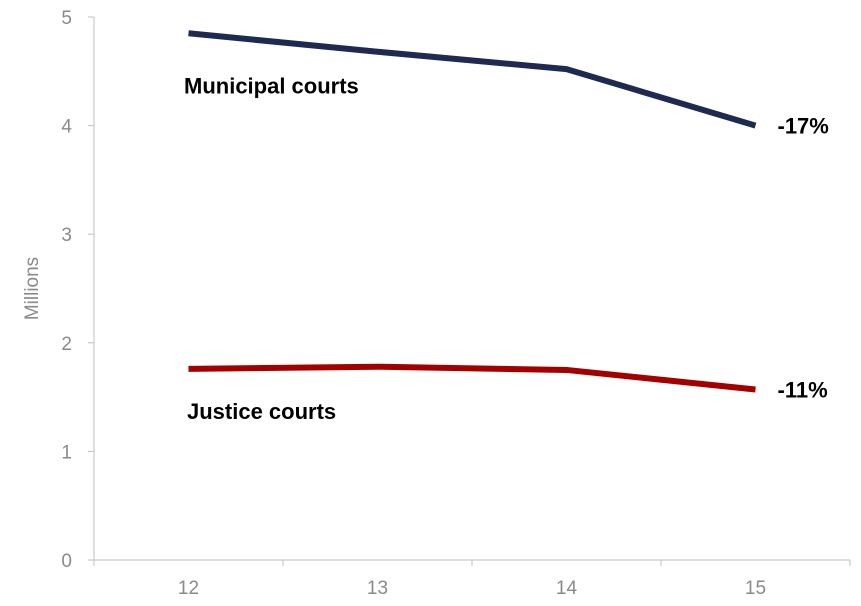 The image size is (861, 606). I want to click on change-label: -11%, so click(803, 389).